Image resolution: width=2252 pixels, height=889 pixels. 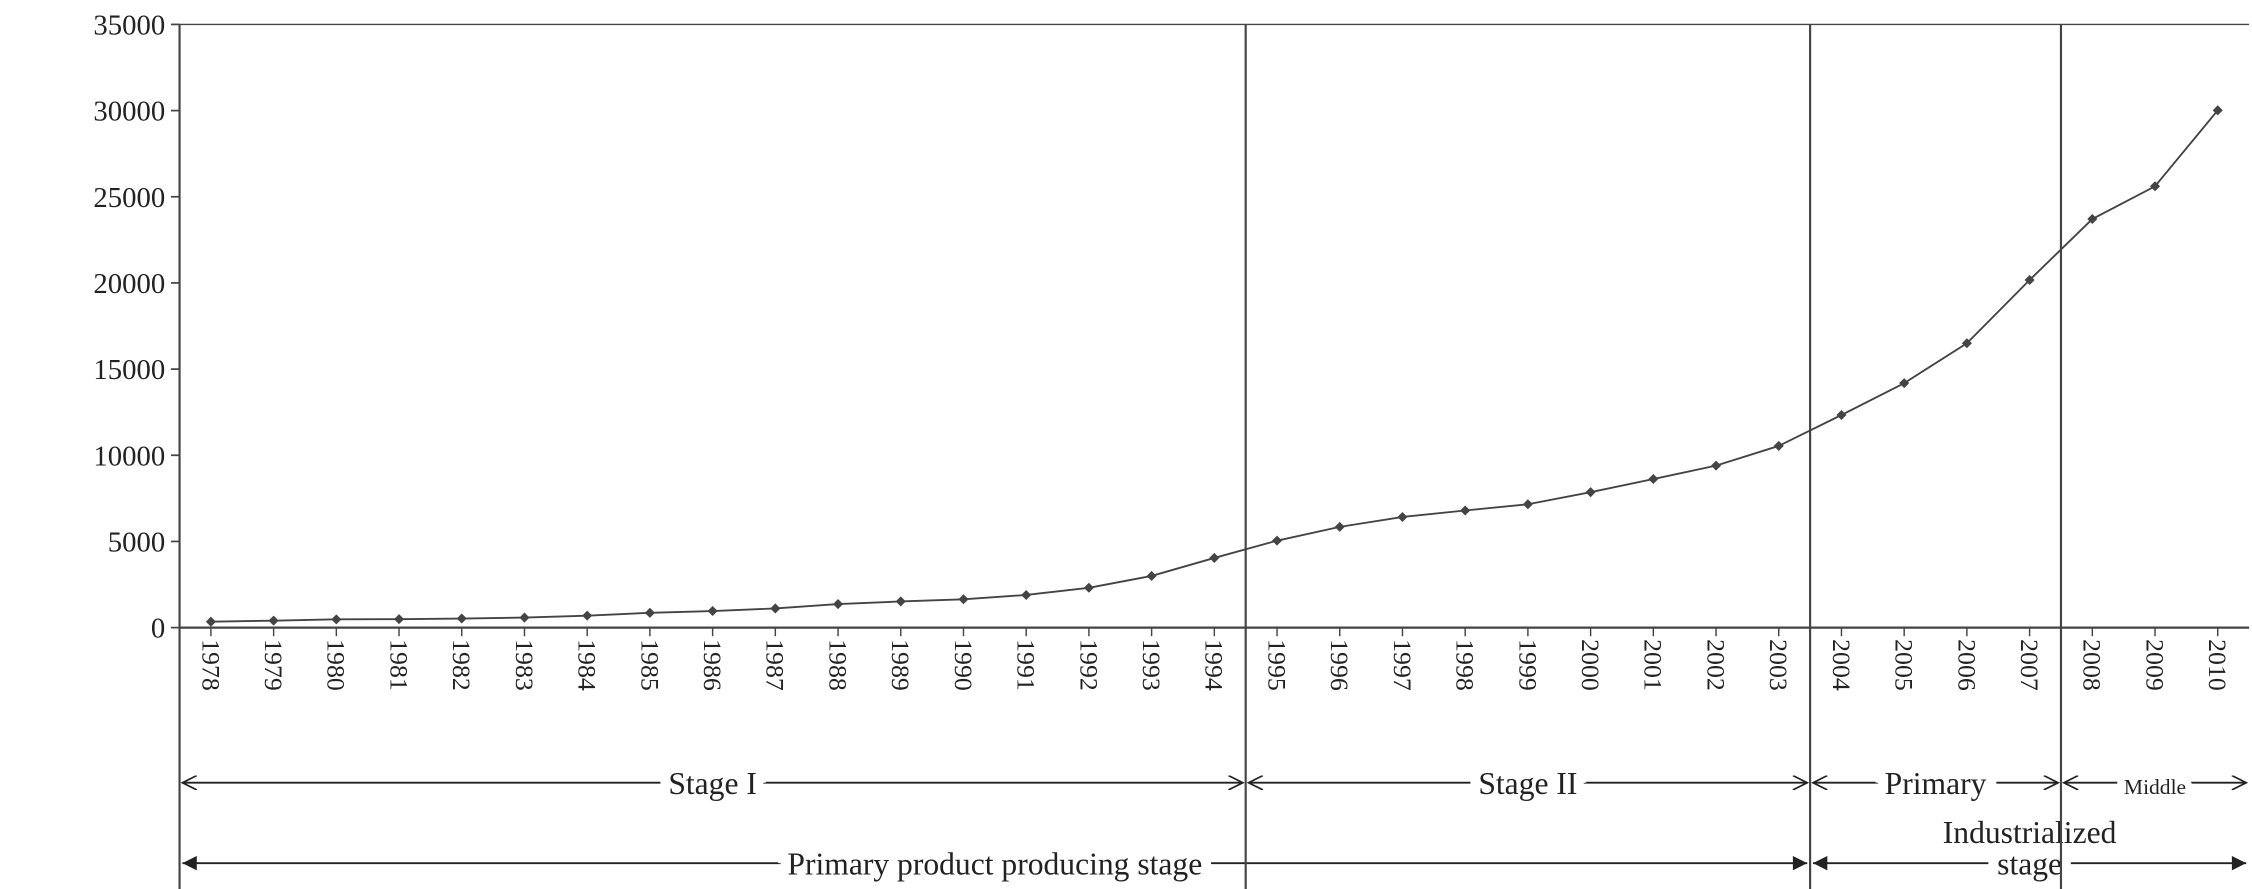 What do you see at coordinates (2030, 832) in the screenshot?
I see `stage-label: Industrialized` at bounding box center [2030, 832].